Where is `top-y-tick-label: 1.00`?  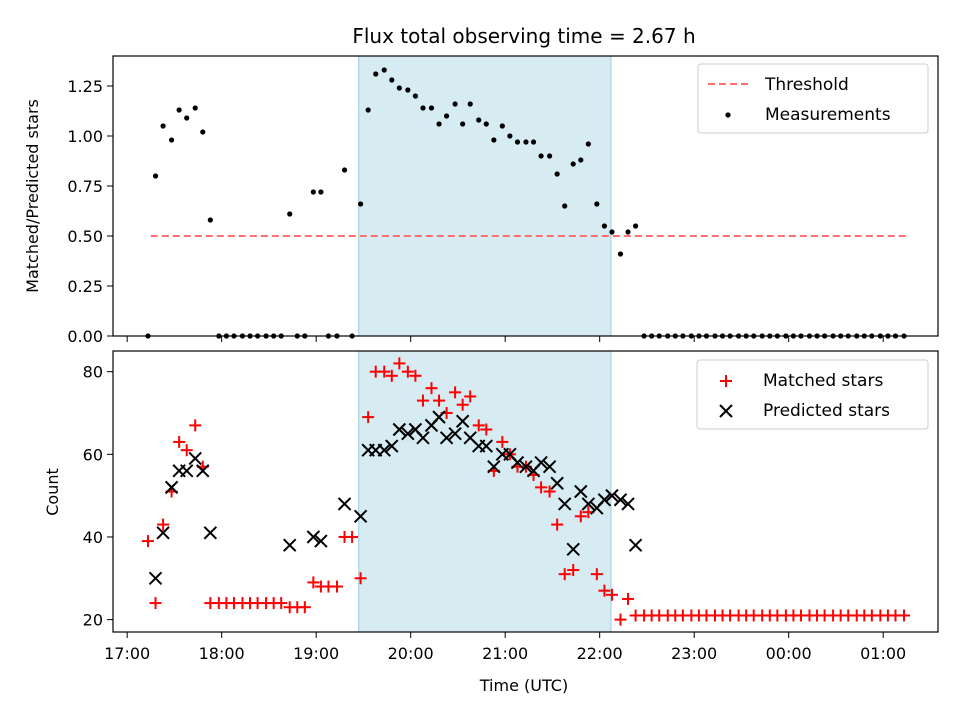 top-y-tick-label: 1.00 is located at coordinates (85, 136).